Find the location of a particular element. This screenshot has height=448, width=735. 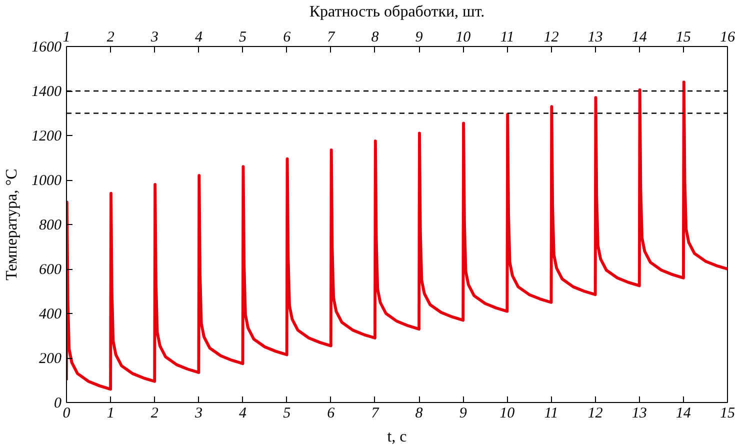

x-tick-label: 11 is located at coordinates (551, 414).